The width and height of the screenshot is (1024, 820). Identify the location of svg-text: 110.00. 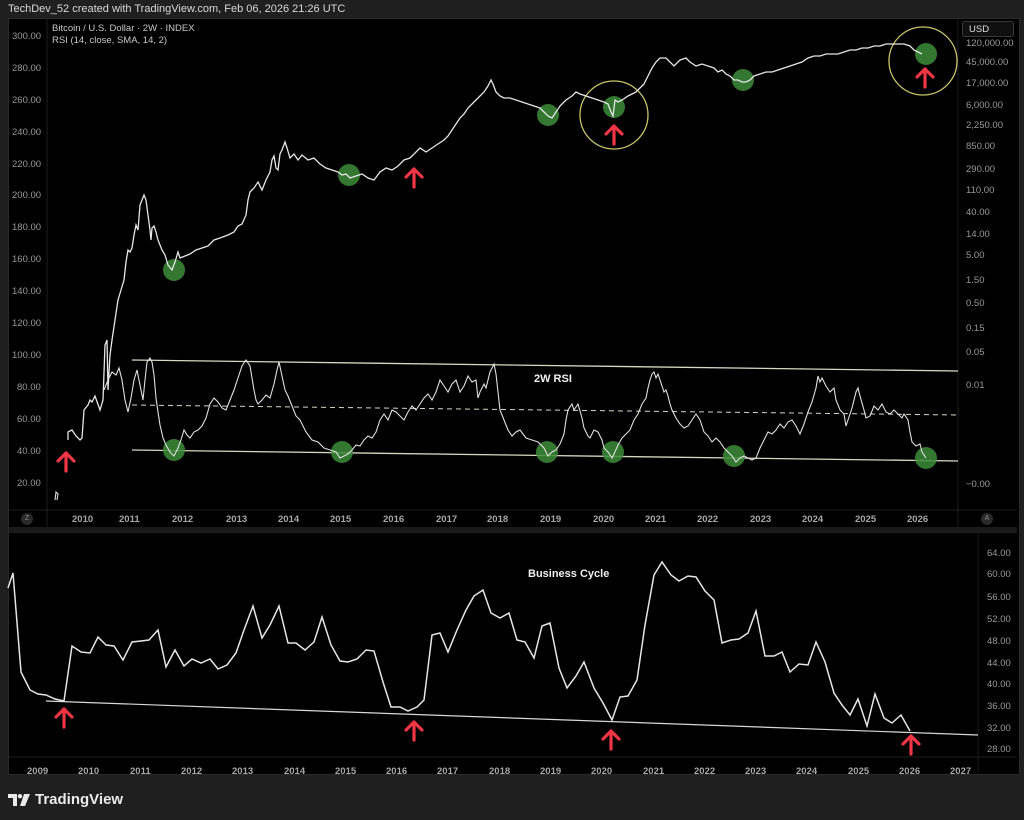
(980, 190).